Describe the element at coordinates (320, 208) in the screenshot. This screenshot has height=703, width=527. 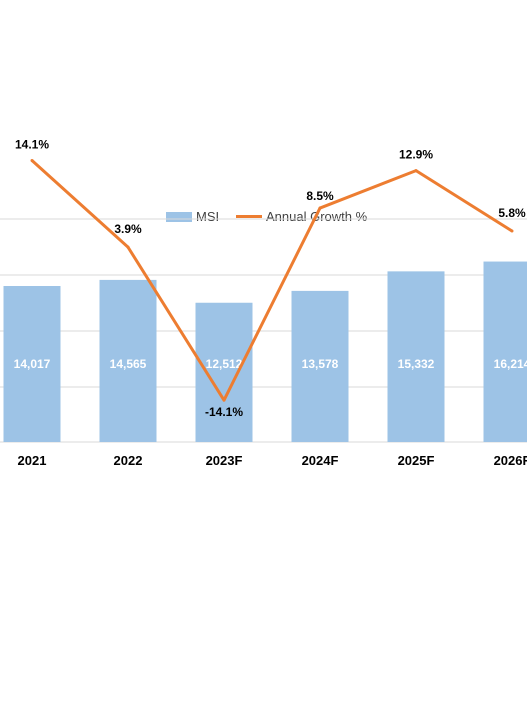
I see `growth-point-2024F` at that location.